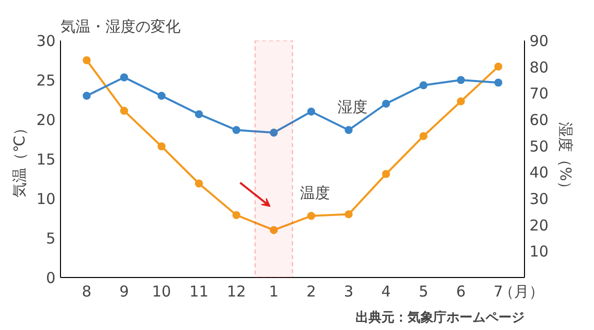 The width and height of the screenshot is (594, 330). Describe the element at coordinates (315, 193) in the screenshot. I see `series-label: 温度` at that location.